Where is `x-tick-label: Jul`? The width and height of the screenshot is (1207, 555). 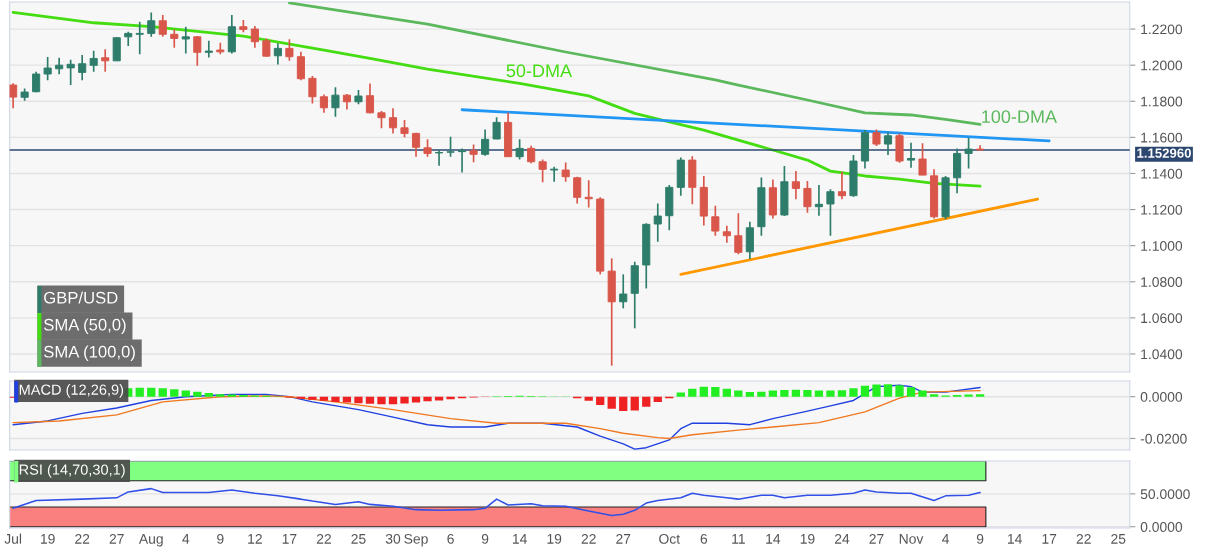 x-tick-label: Jul is located at coordinates (13, 538).